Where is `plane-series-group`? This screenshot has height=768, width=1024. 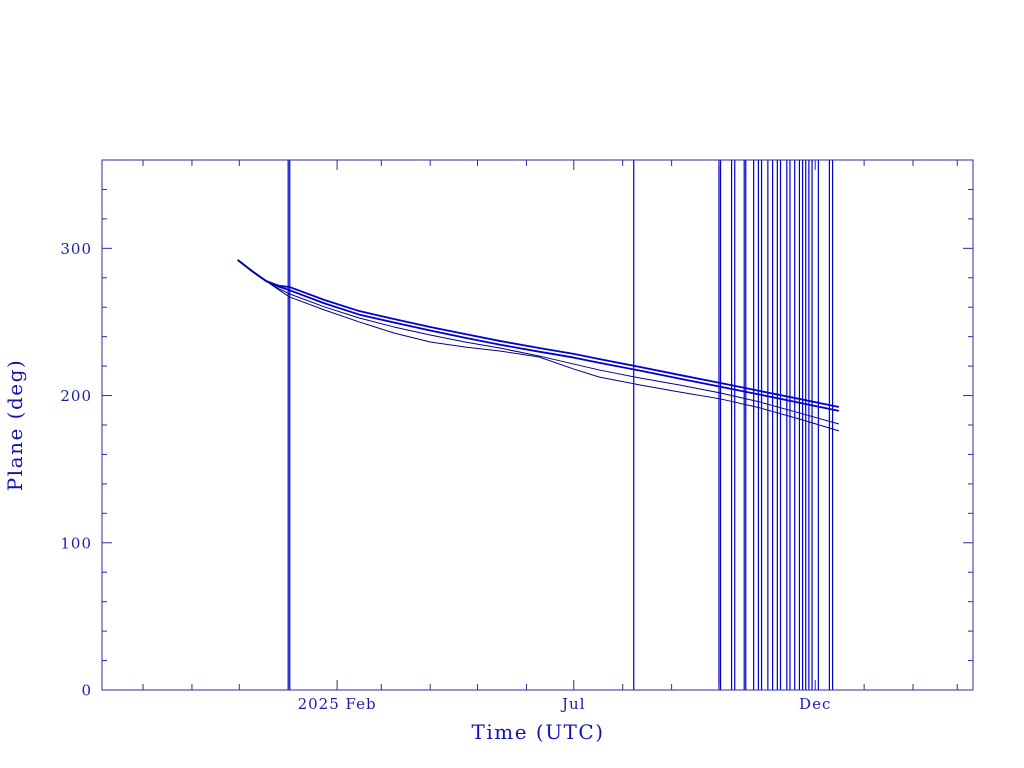
plane-series-group is located at coordinates (538, 345).